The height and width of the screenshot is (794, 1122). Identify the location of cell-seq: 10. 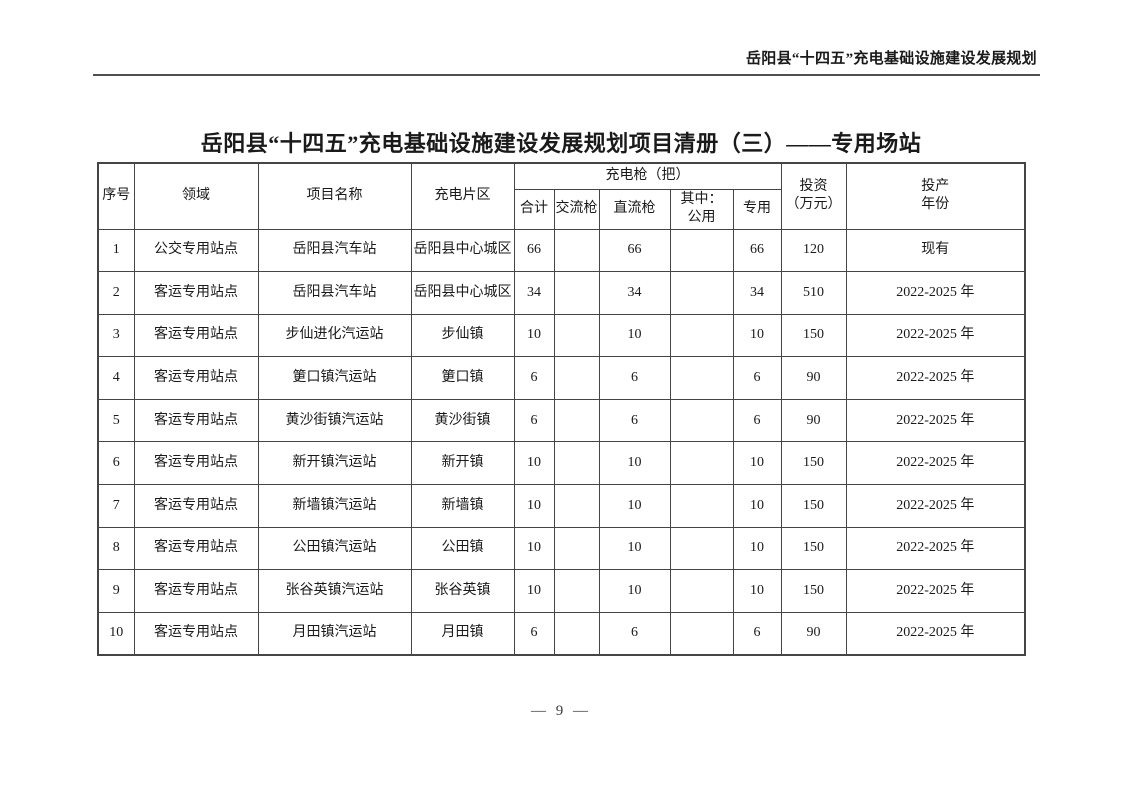
(116, 633).